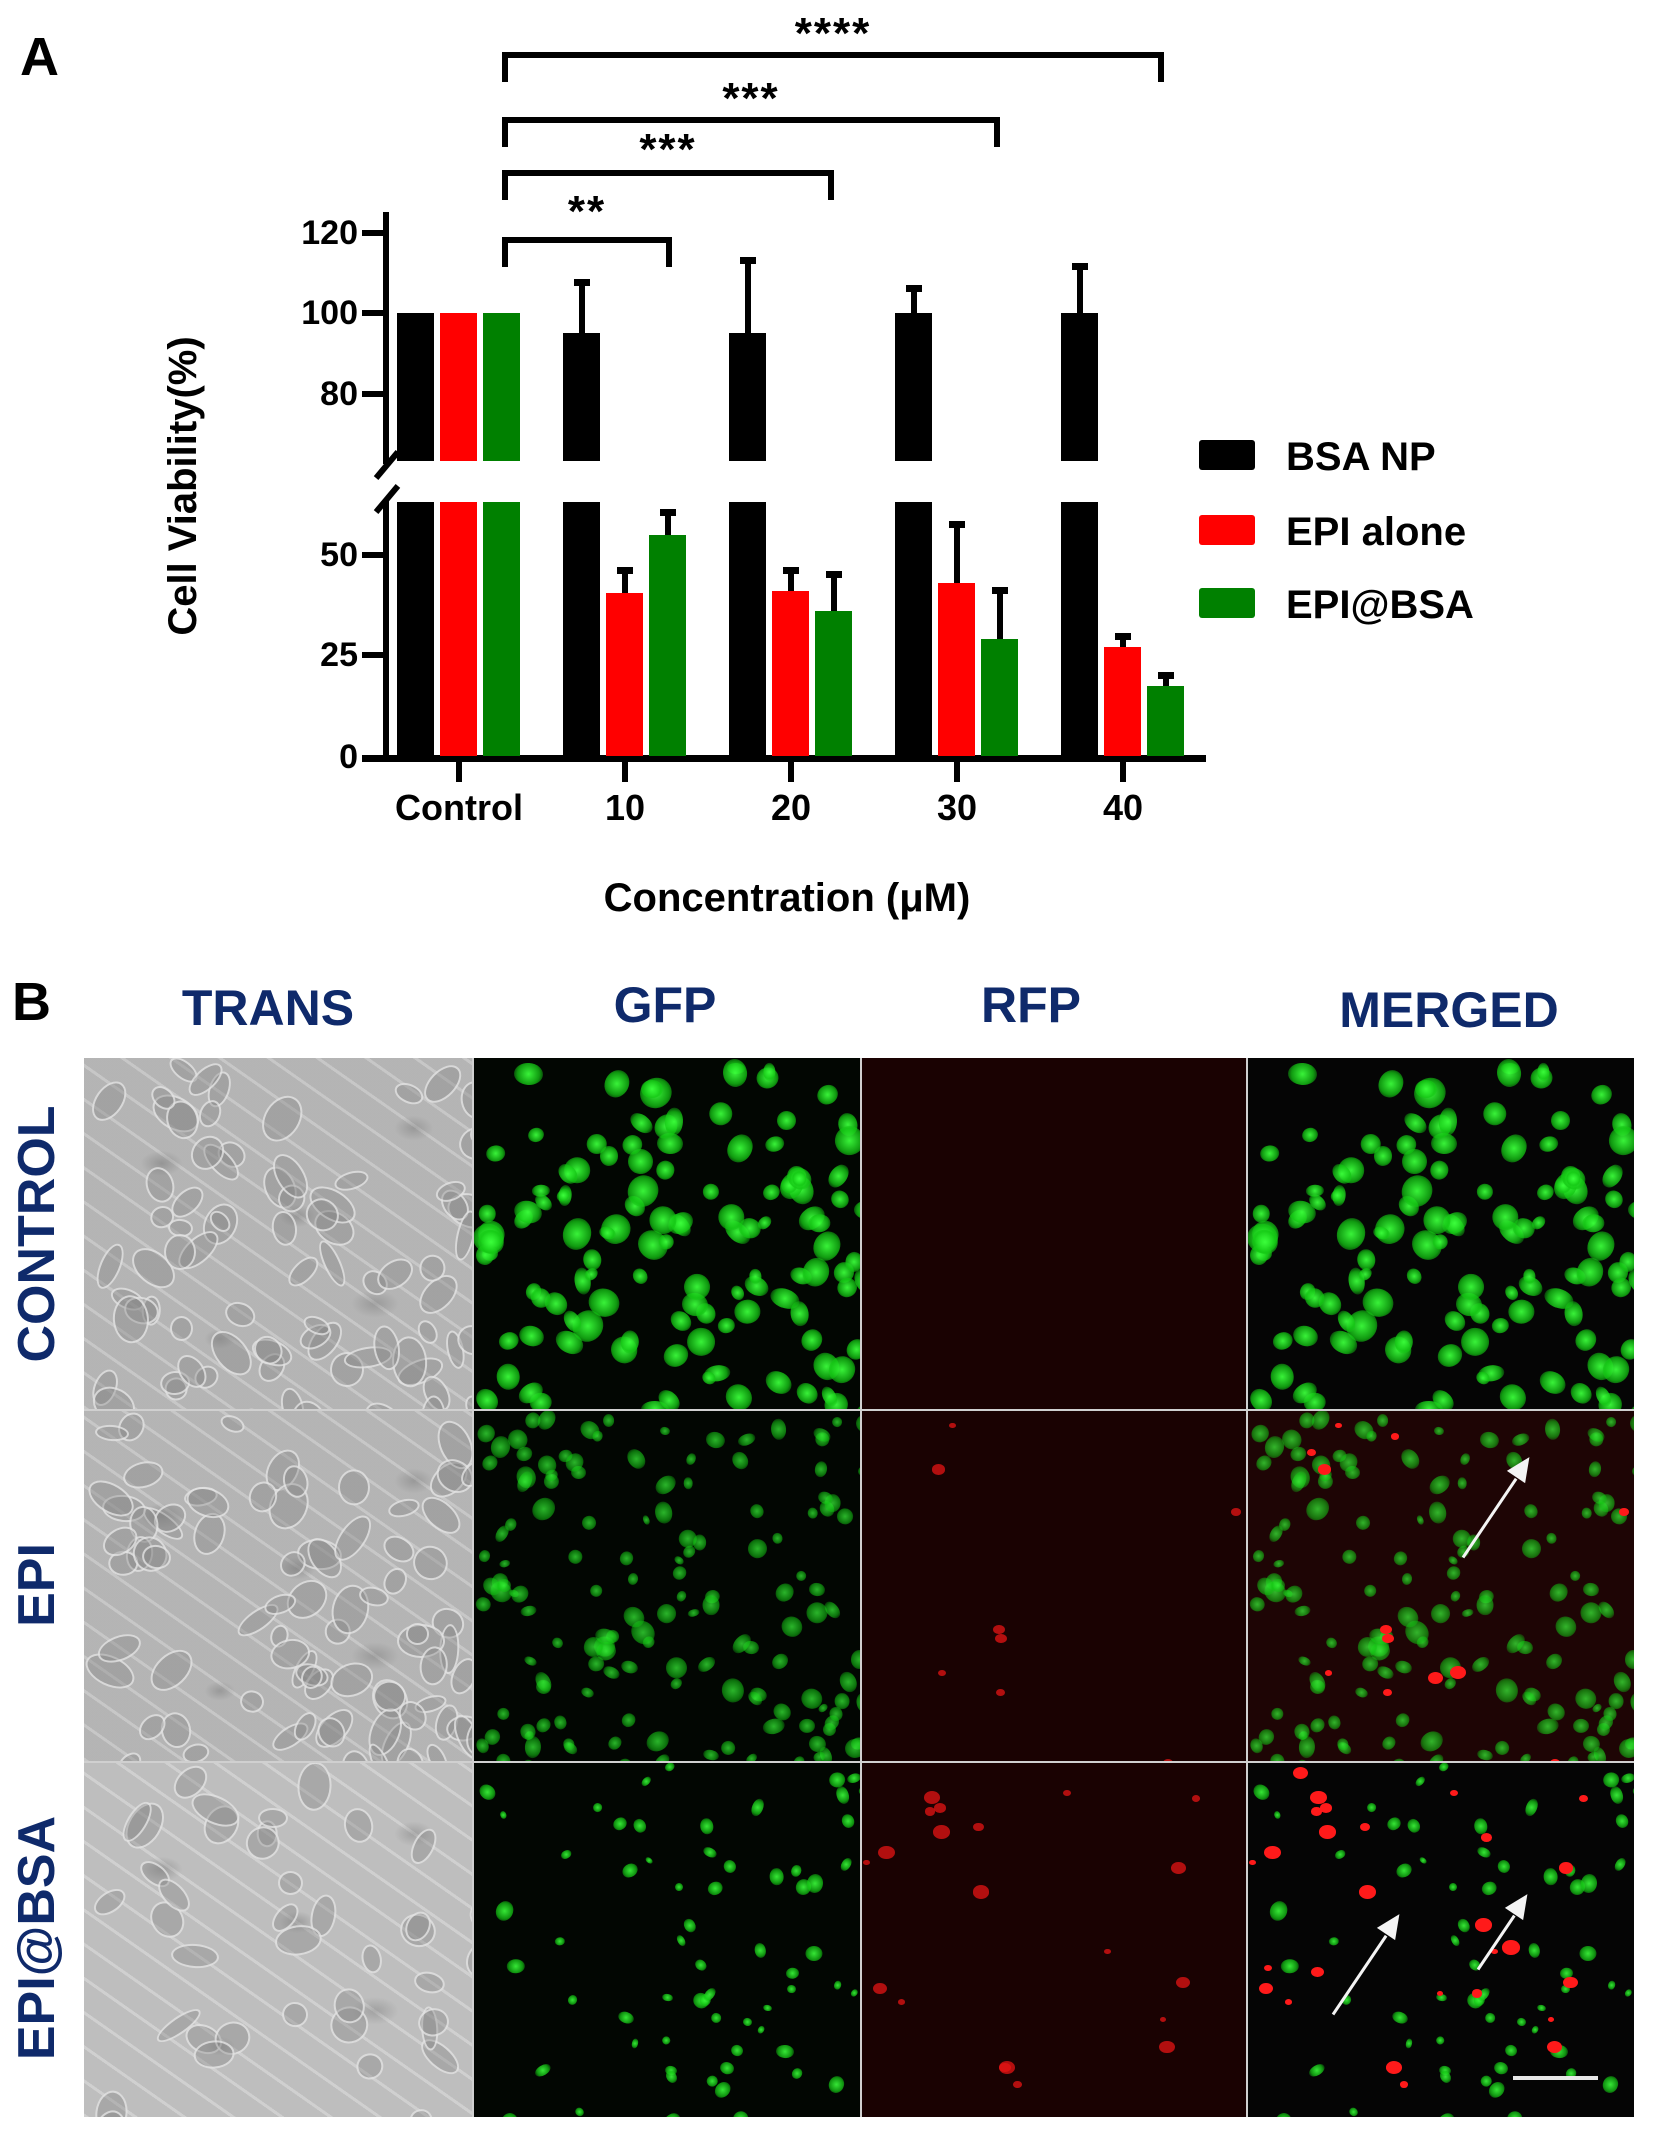  Describe the element at coordinates (458, 629) in the screenshot. I see `bar-epi-alone-control-lower` at that location.